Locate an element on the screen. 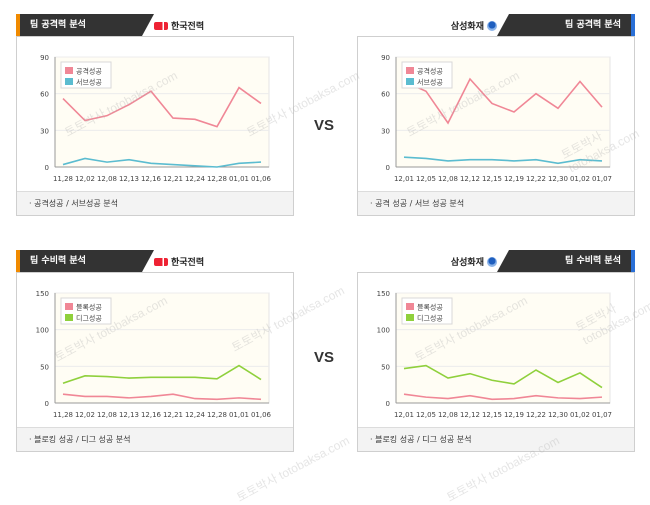 The image size is (650, 505). team-name: 한국전력 is located at coordinates (179, 25).